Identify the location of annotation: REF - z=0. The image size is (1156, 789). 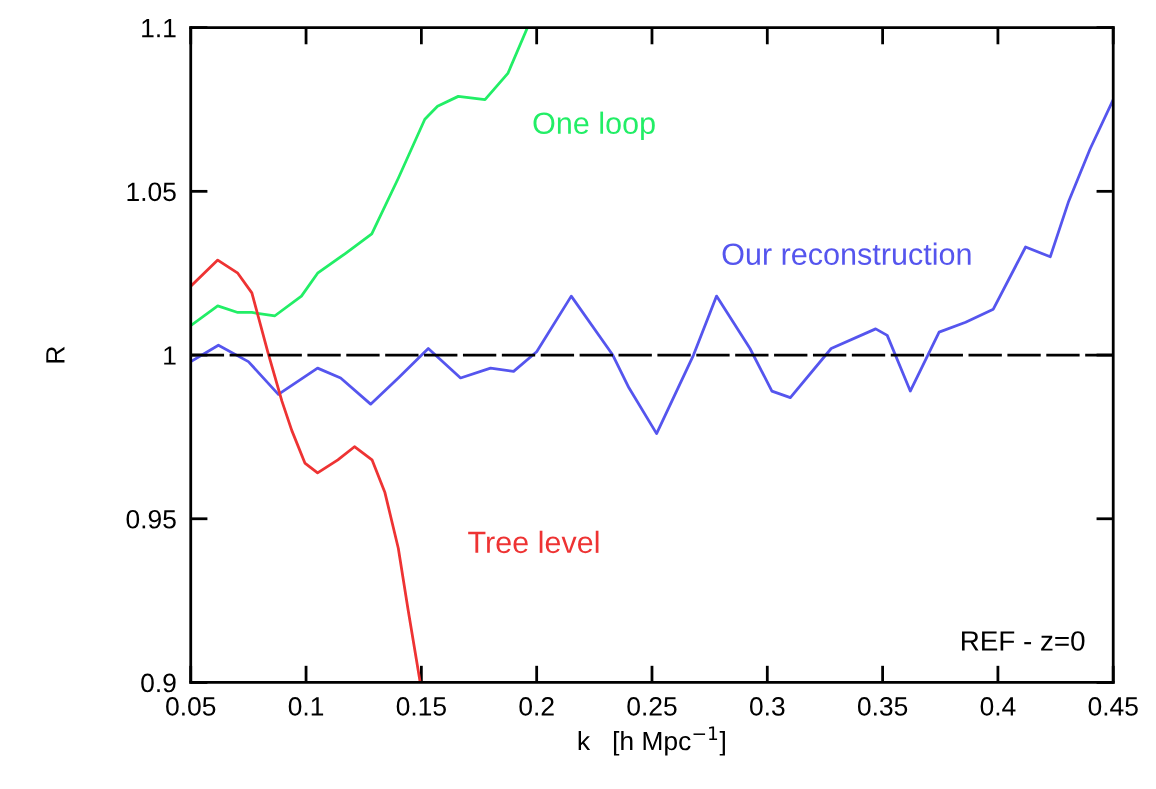
(1023, 641).